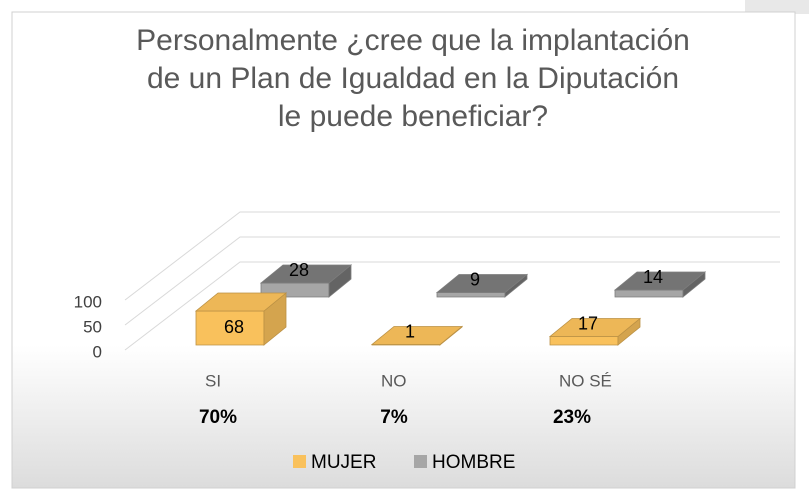 The width and height of the screenshot is (809, 498). What do you see at coordinates (394, 380) in the screenshot?
I see `x-tick-label: NO` at bounding box center [394, 380].